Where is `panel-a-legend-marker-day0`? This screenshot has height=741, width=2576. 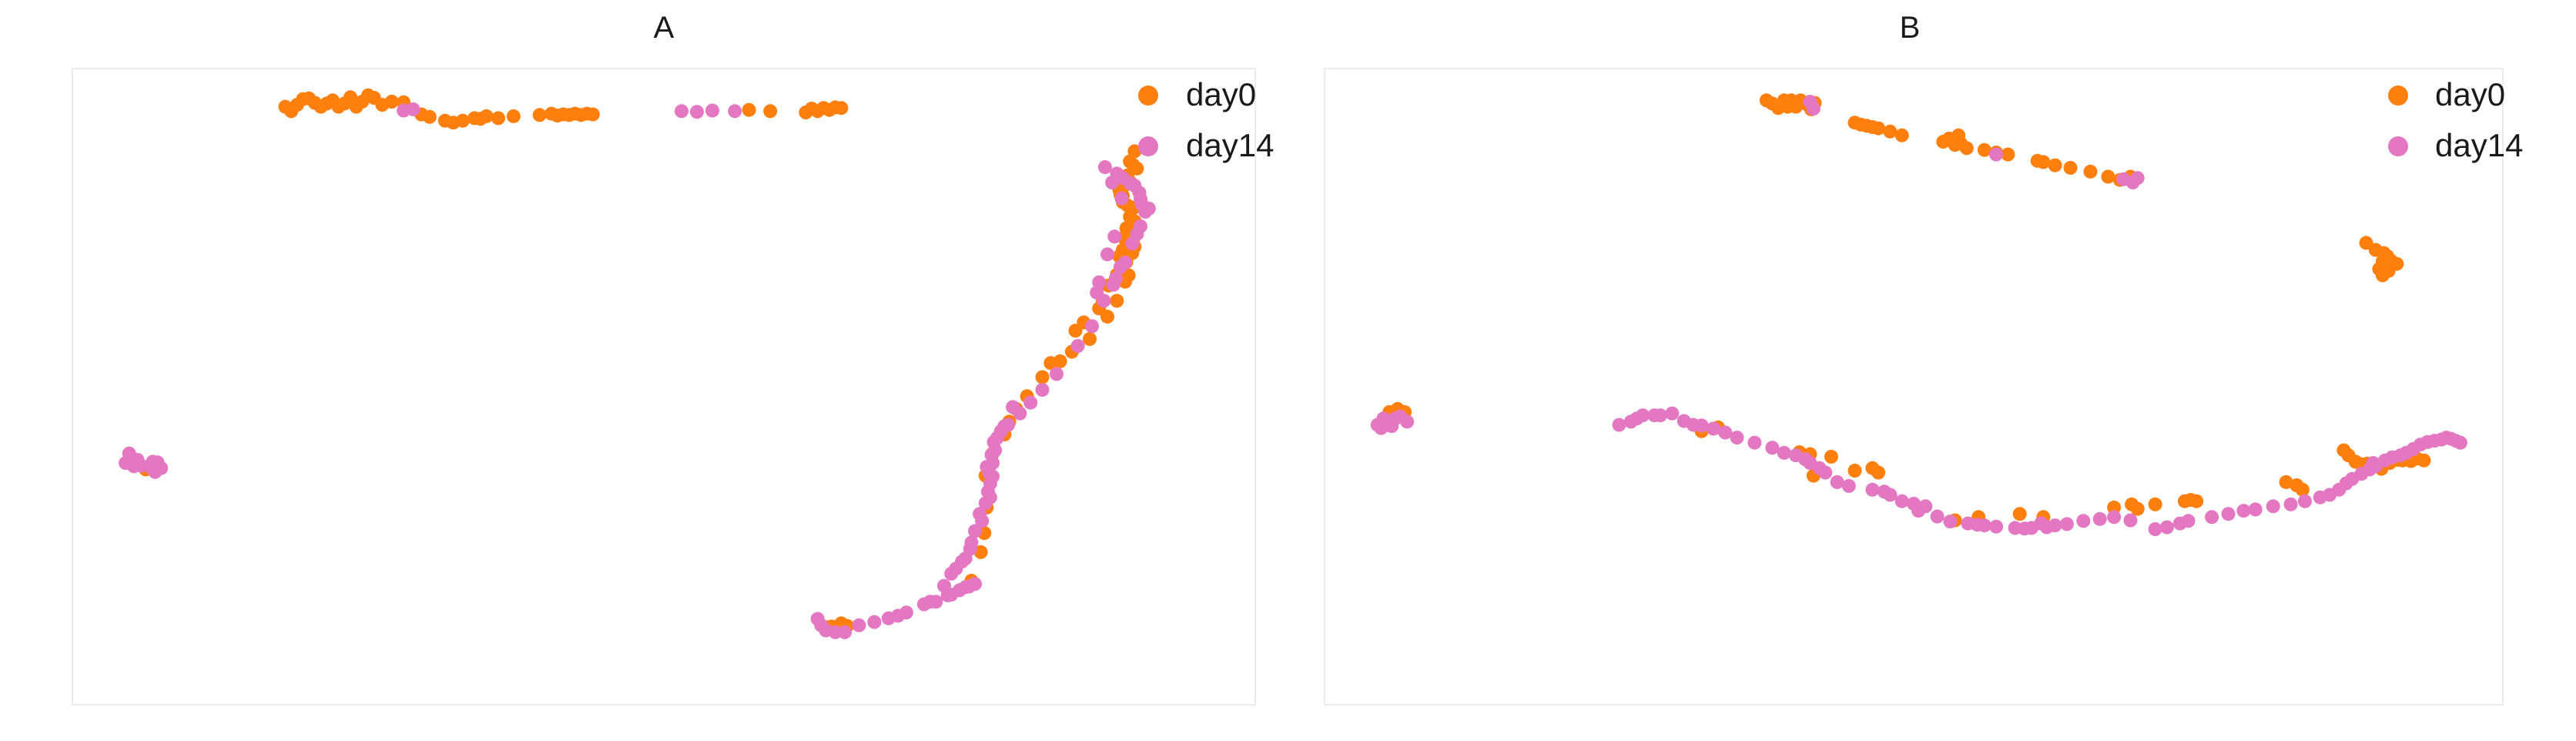 panel-a-legend-marker-day0 is located at coordinates (1148, 96).